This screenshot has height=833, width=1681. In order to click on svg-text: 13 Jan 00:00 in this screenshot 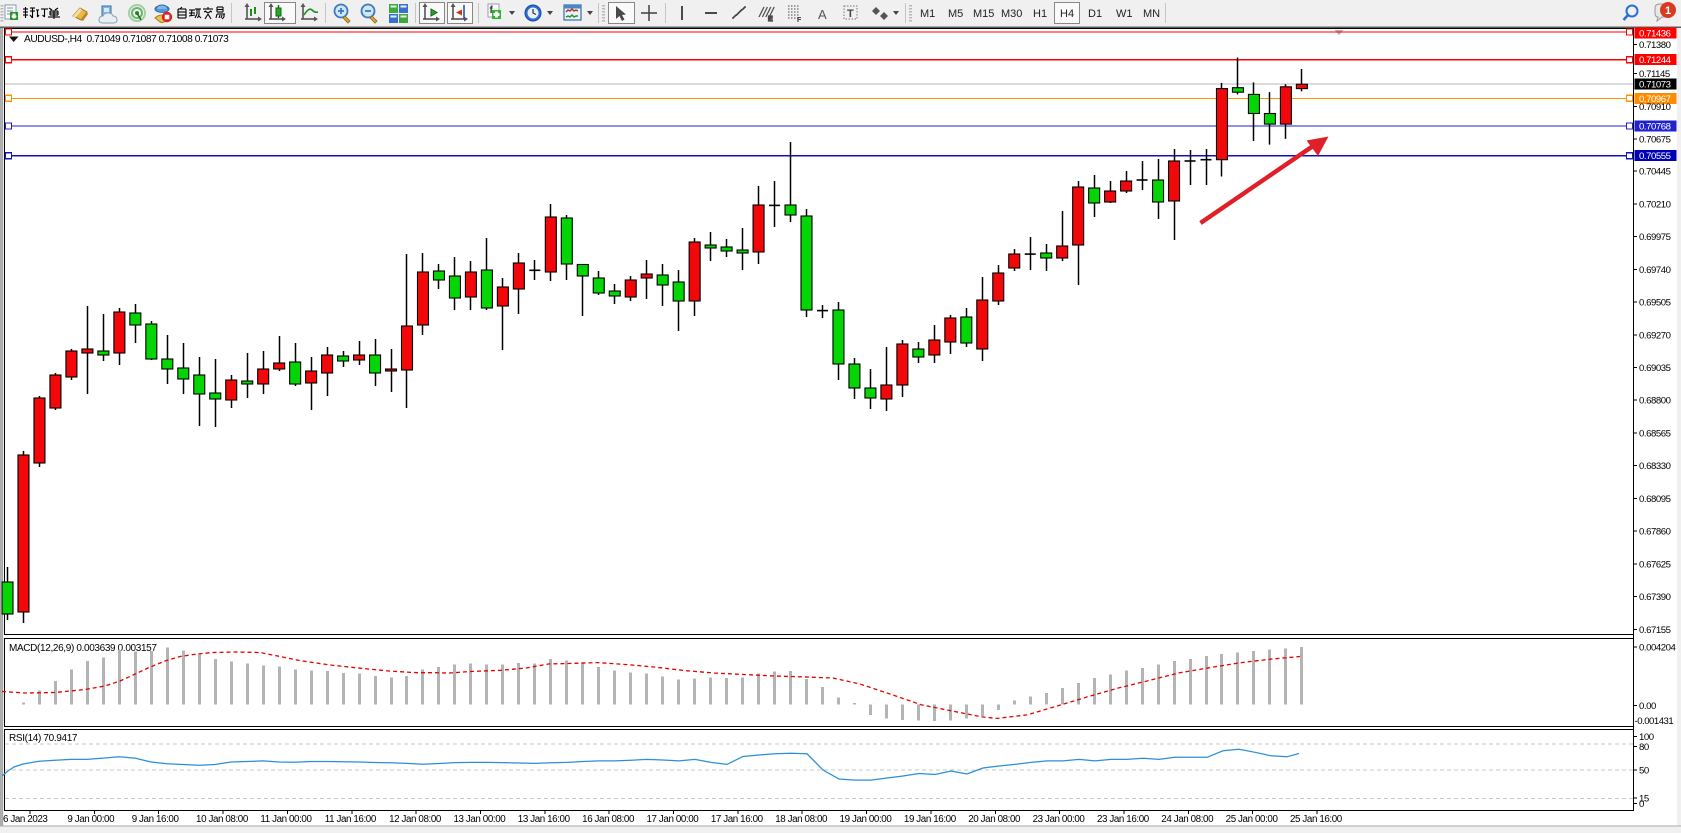, I will do `click(479, 819)`.